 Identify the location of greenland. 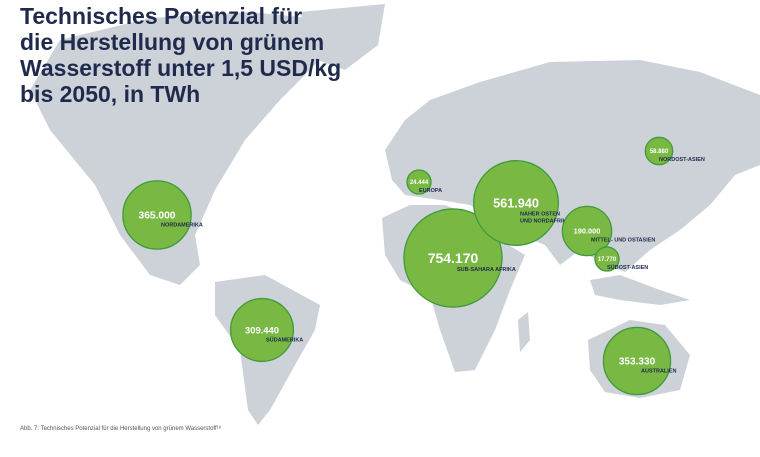
(342, 37).